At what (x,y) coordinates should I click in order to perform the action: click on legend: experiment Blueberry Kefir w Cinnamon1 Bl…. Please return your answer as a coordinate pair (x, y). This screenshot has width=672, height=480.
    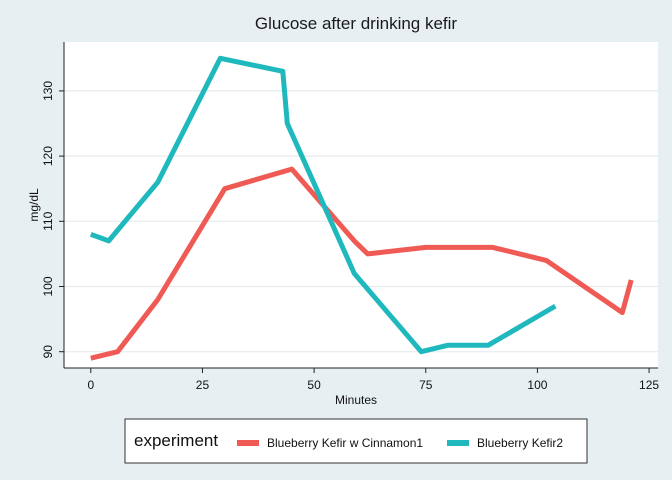
    Looking at the image, I should click on (356, 441).